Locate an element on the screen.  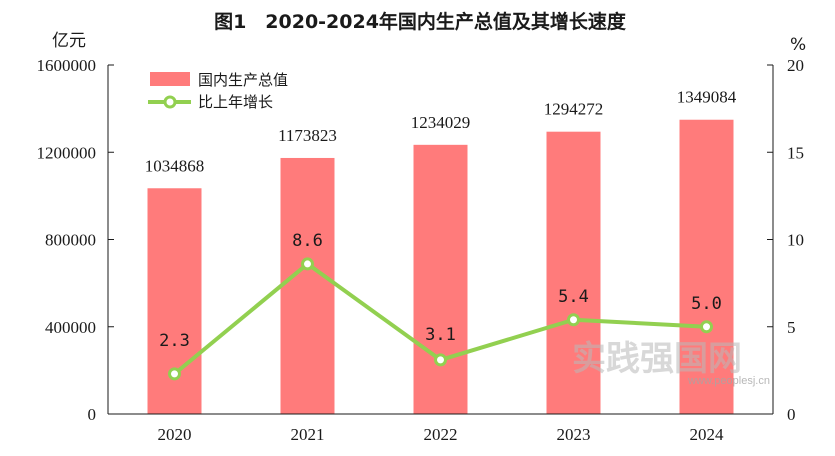
left-tick-label: 400000 is located at coordinates (70, 327).